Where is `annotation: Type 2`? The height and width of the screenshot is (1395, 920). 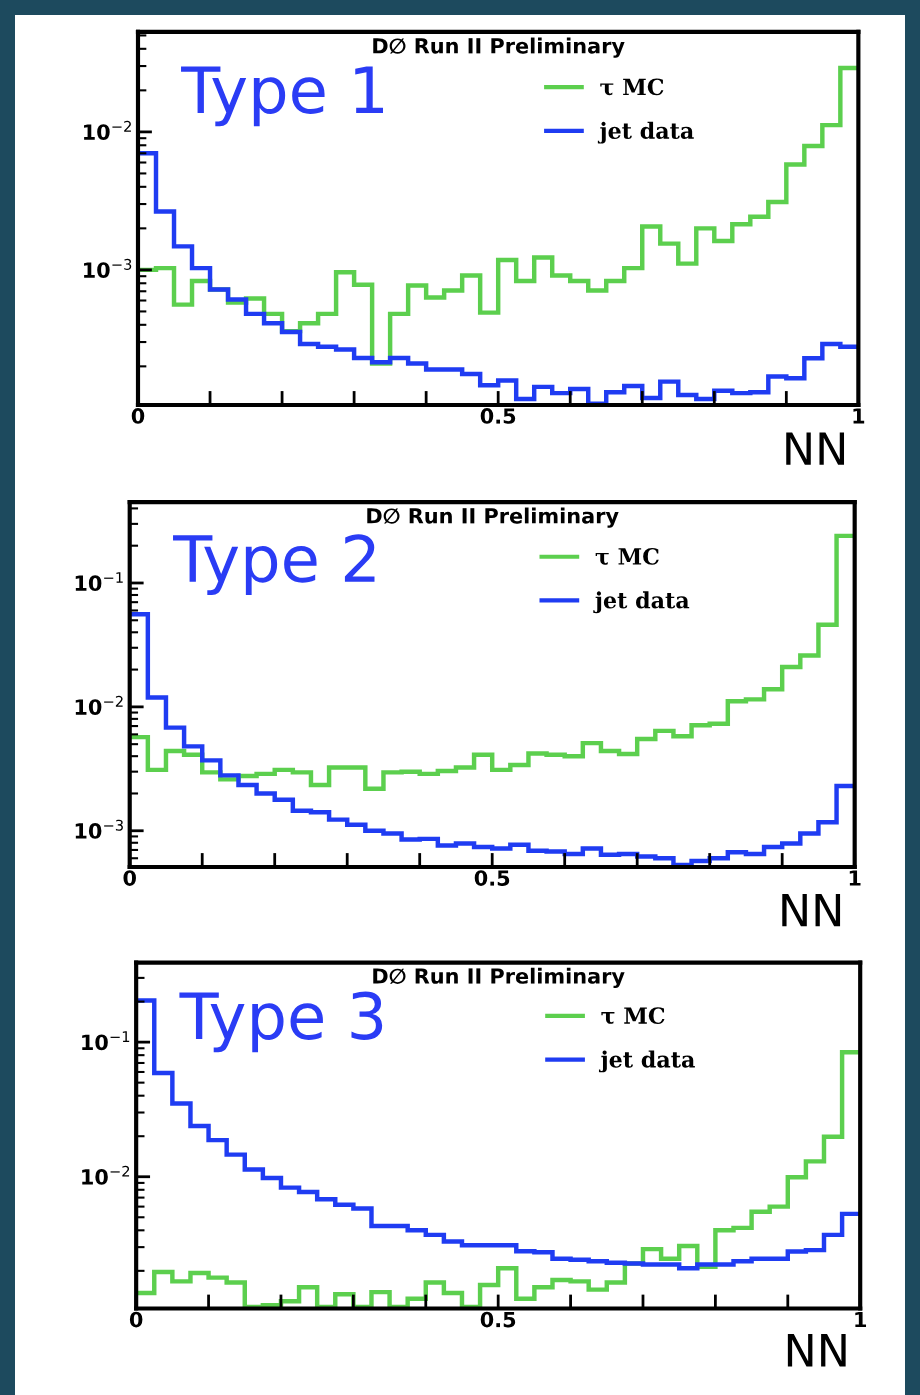
annotation: Type 2 is located at coordinates (274, 565).